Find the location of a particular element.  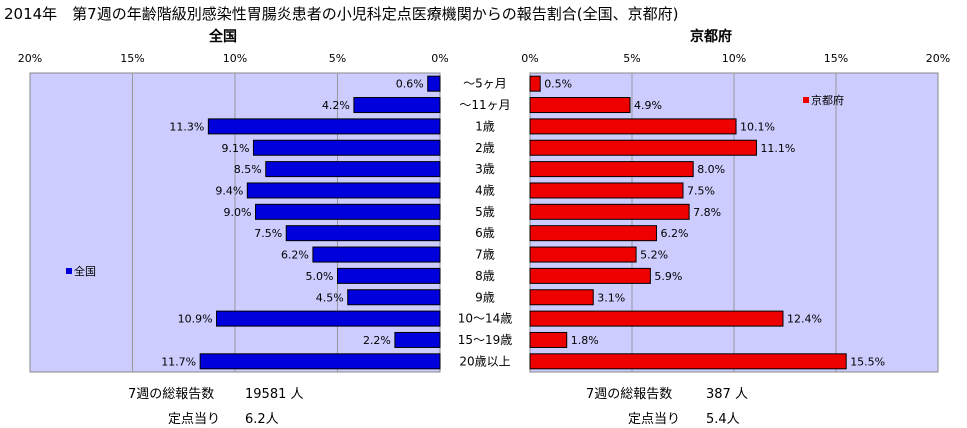

national-data-label: 8.5% is located at coordinates (248, 169).